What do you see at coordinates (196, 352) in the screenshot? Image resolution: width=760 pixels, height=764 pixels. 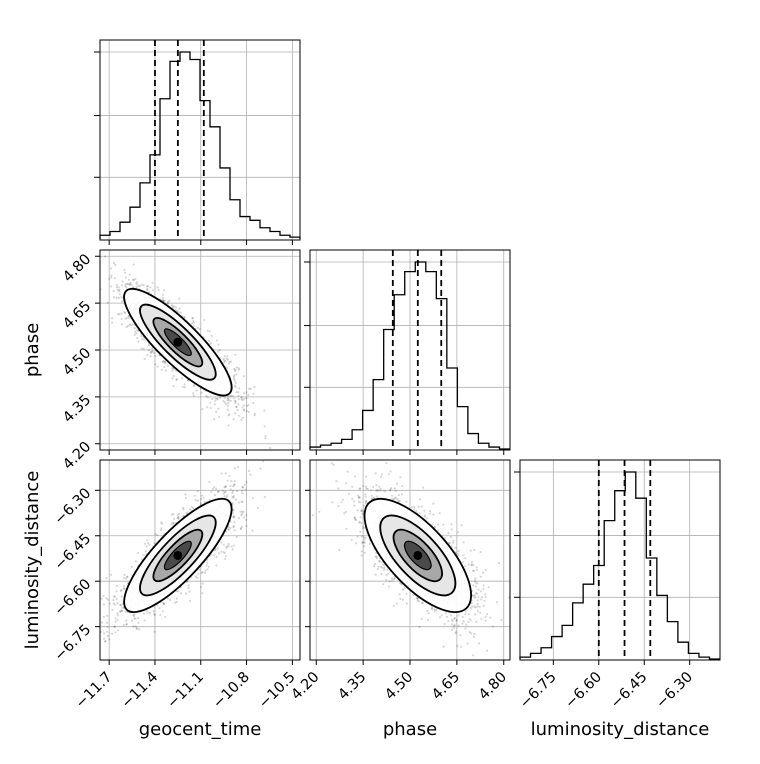 I see `scatter-panel-phase-vs-geocent_time` at bounding box center [196, 352].